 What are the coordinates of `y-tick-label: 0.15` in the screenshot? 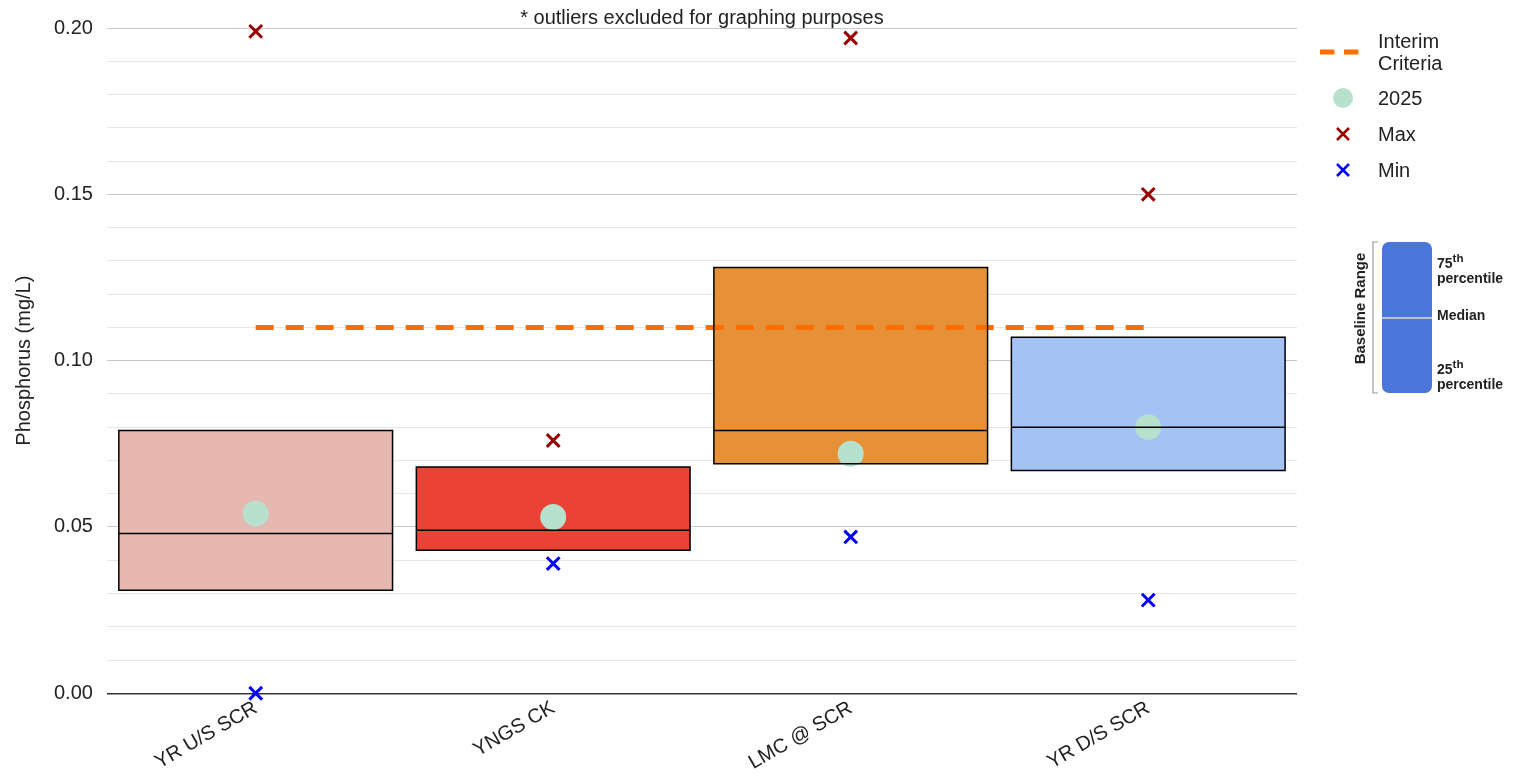 It's located at (73, 192).